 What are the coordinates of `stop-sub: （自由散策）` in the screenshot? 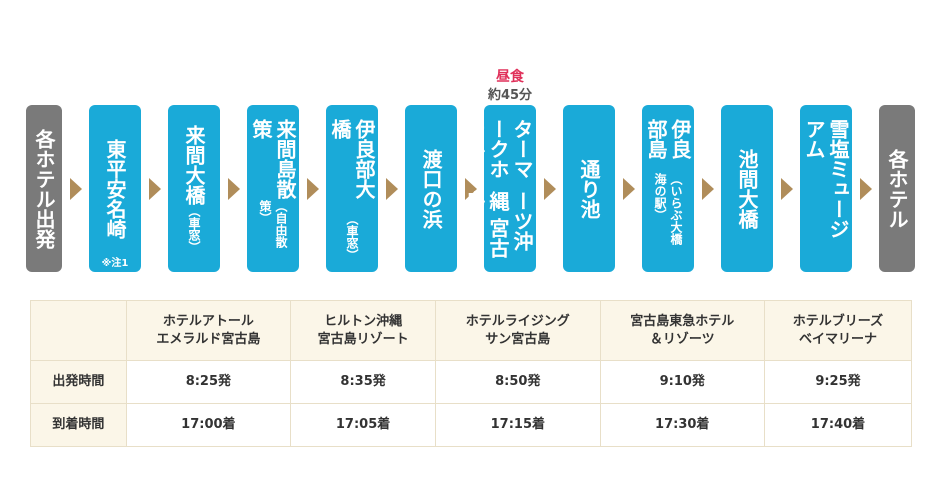 It's located at (273, 223).